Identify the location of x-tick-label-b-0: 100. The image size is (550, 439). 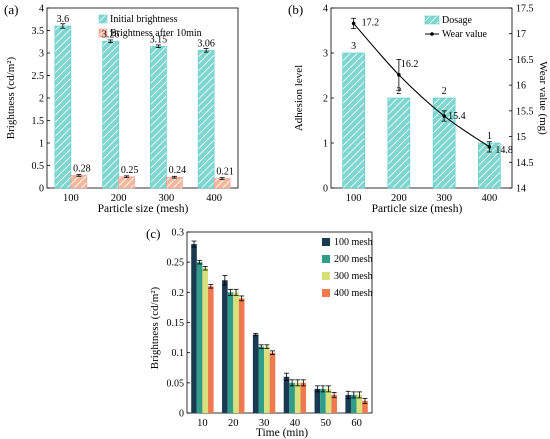
(354, 198).